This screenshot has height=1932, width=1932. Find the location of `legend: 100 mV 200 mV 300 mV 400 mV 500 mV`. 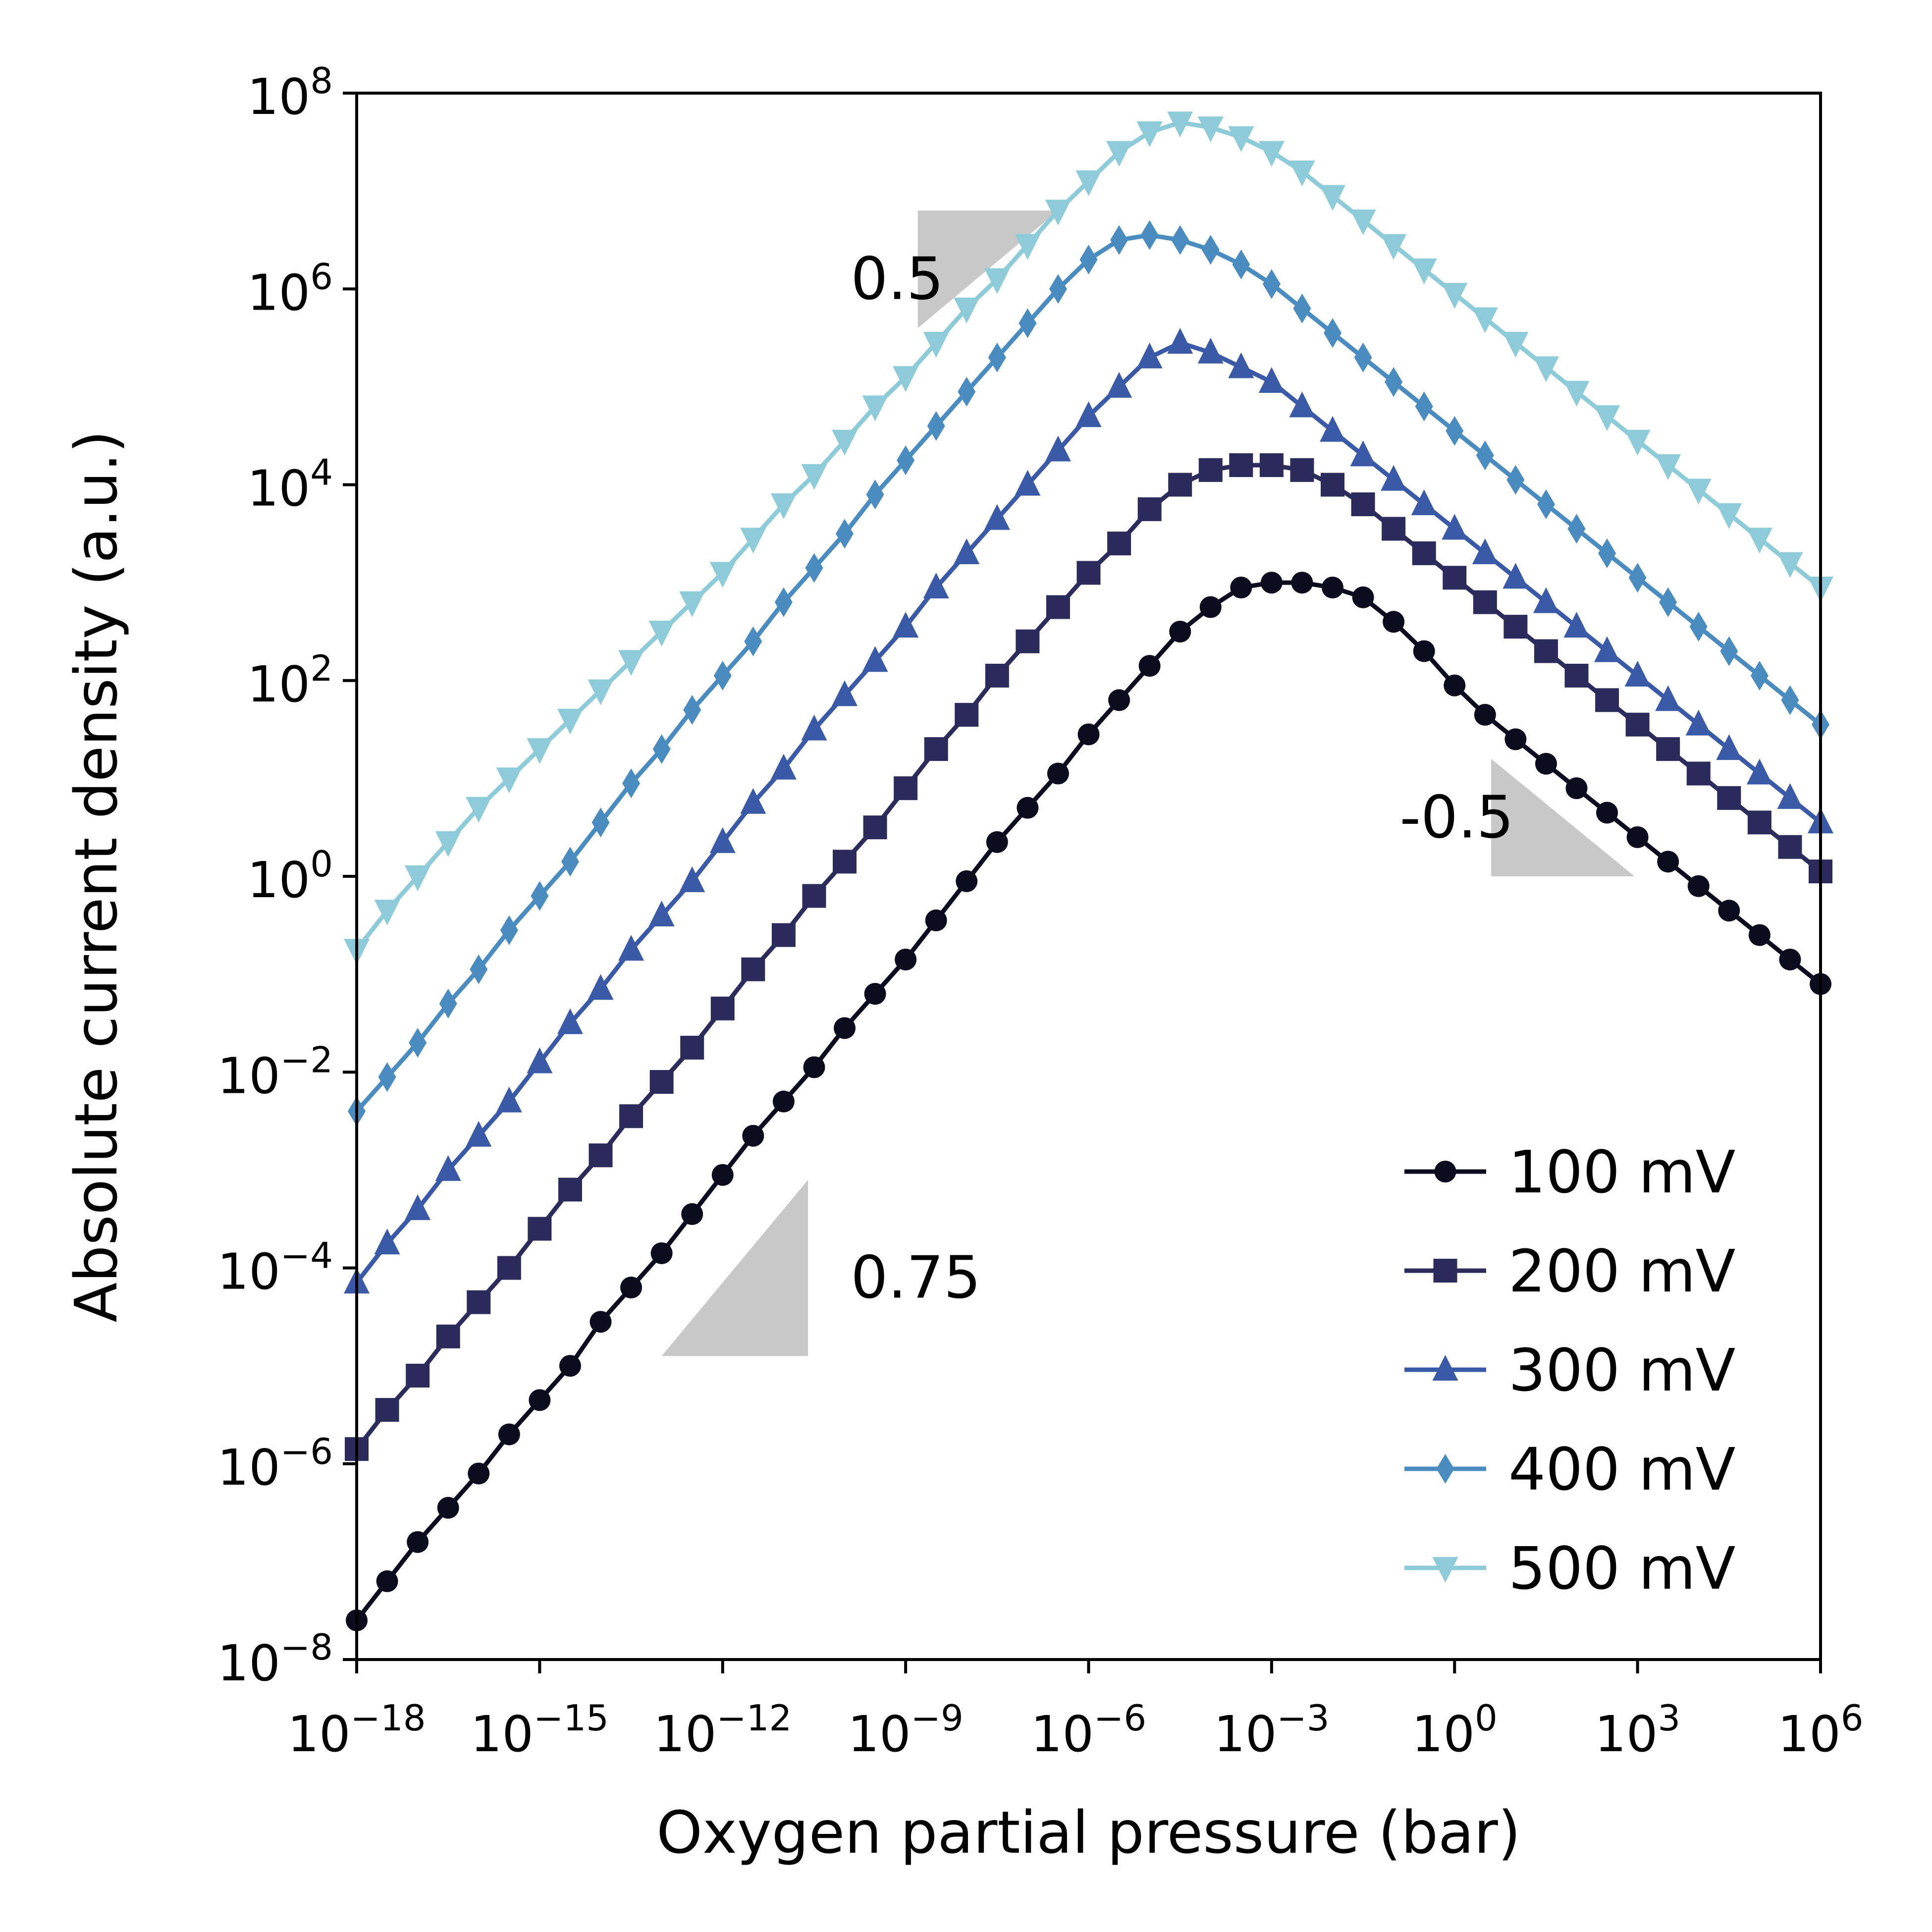

legend: 100 mV 200 mV 300 mV 400 mV 500 mV is located at coordinates (1569, 1370).